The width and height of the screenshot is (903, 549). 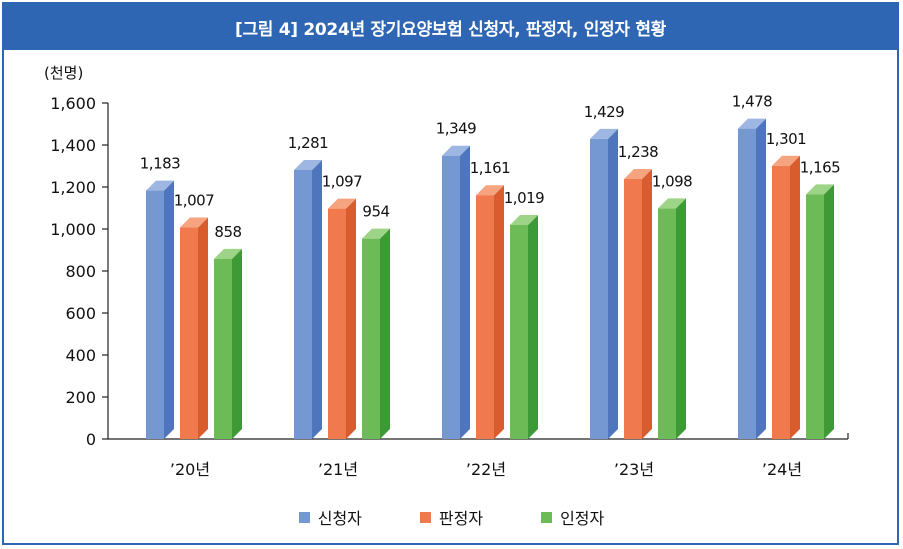 What do you see at coordinates (80, 397) in the screenshot?
I see `y-tick-label: 200` at bounding box center [80, 397].